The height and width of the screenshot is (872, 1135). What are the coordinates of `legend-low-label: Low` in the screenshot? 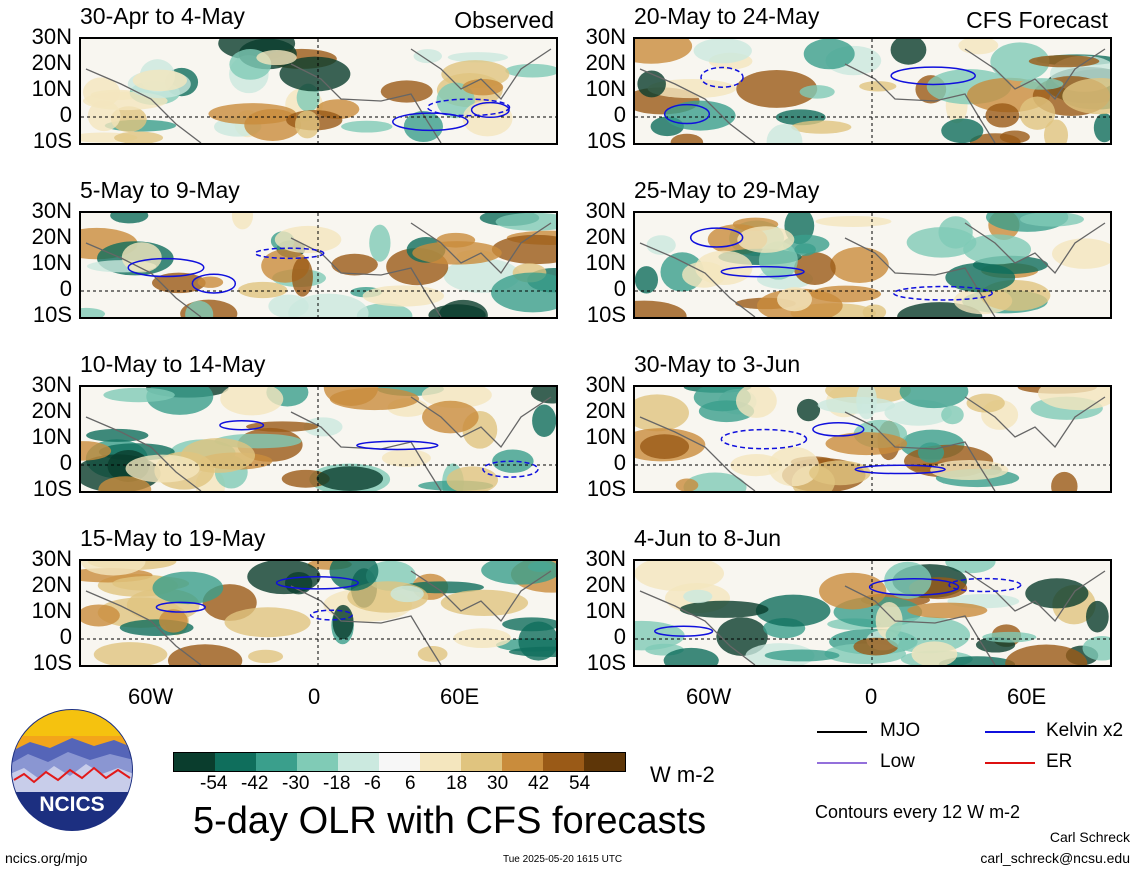 It's located at (897, 761).